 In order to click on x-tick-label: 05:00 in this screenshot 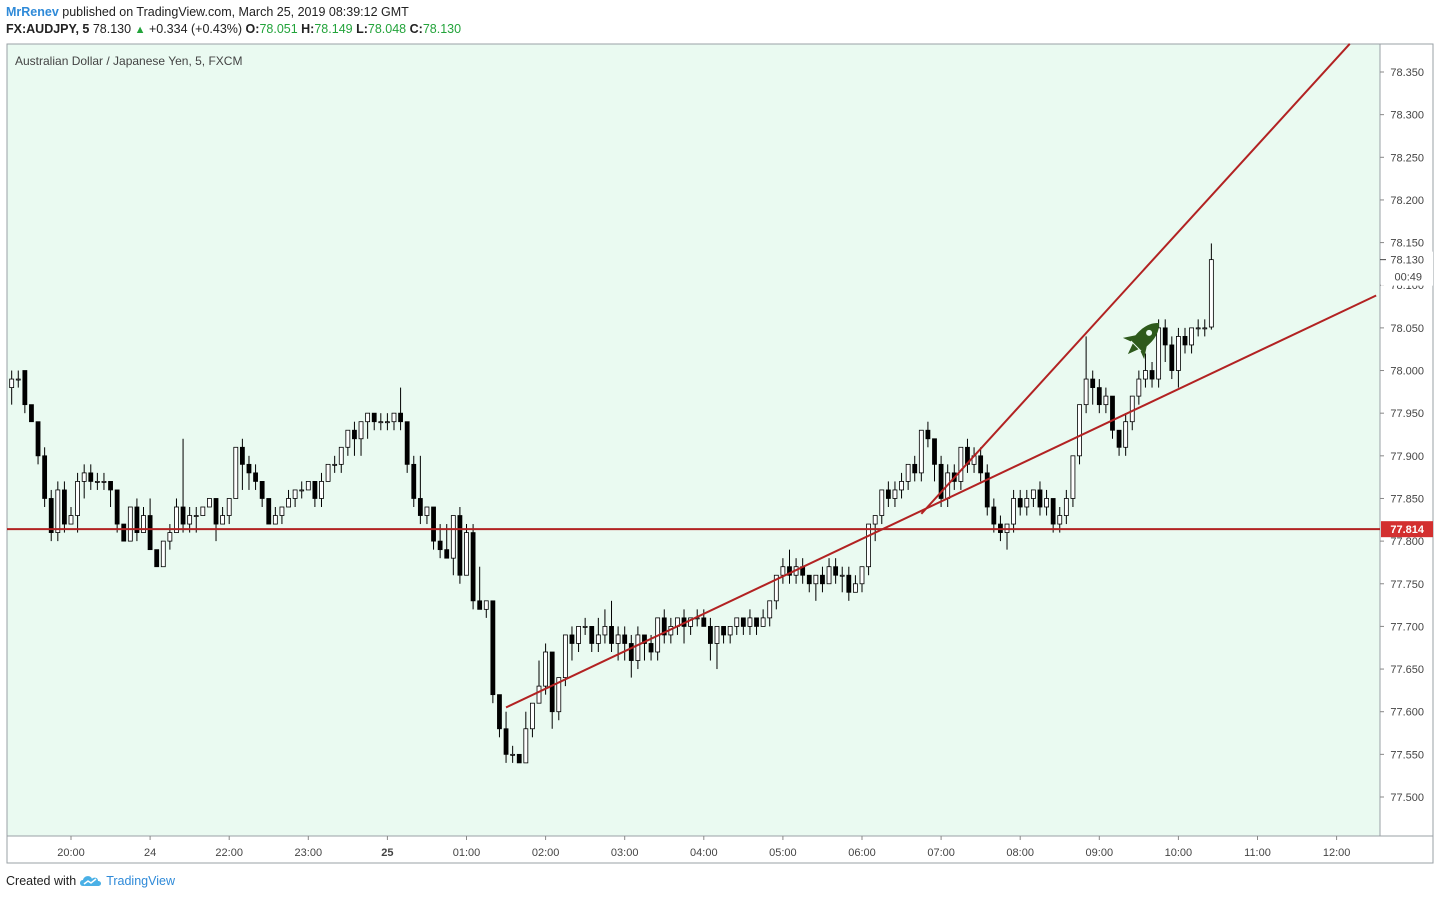, I will do `click(783, 853)`.